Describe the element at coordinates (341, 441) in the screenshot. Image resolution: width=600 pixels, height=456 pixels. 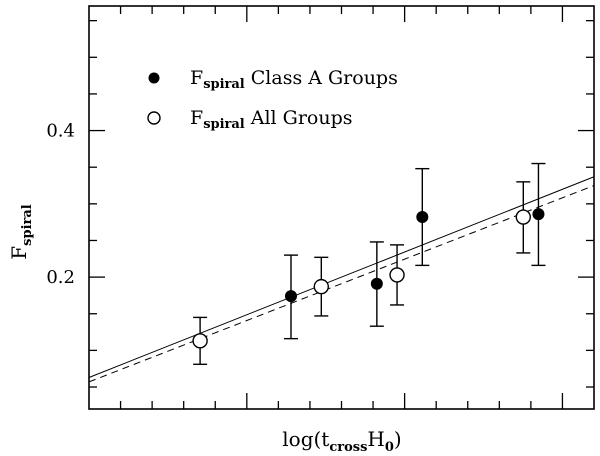
I see `x-axis-label: log(tcrossH0)` at that location.